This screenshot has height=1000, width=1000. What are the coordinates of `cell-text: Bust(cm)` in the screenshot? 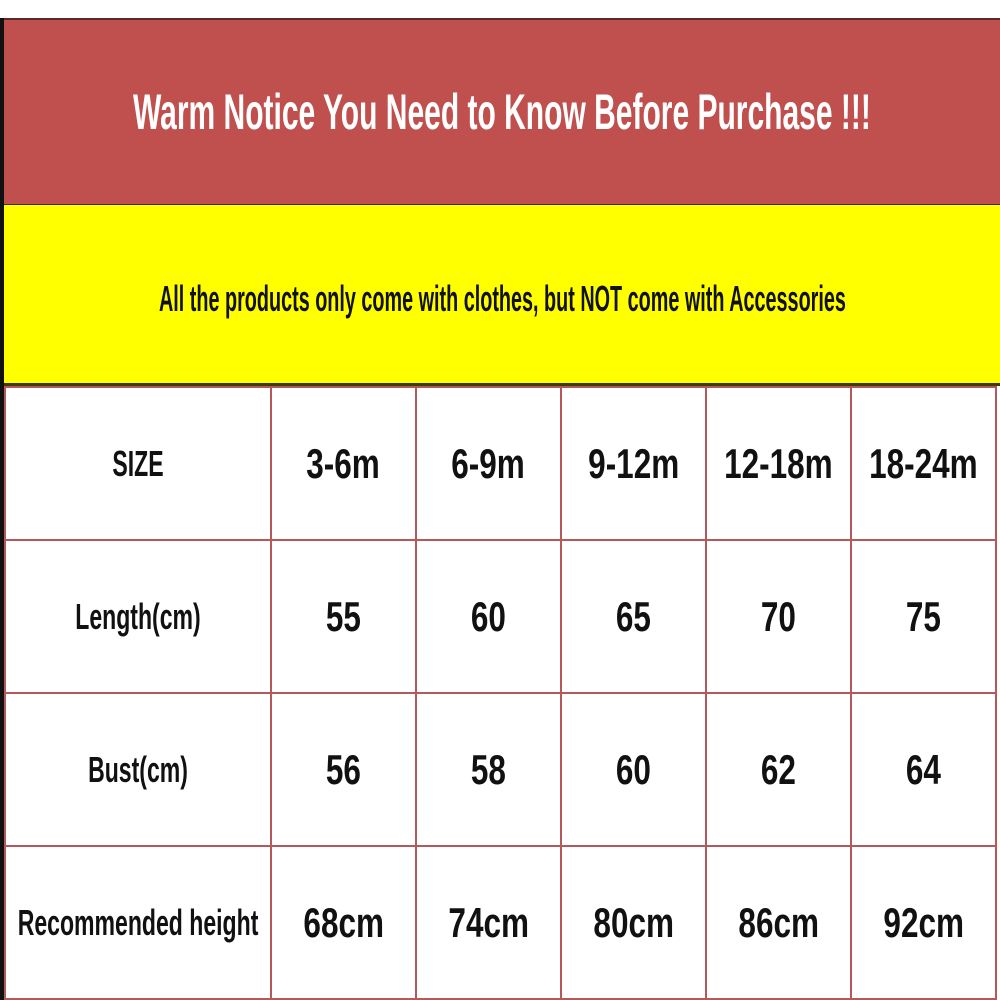 It's located at (138, 769).